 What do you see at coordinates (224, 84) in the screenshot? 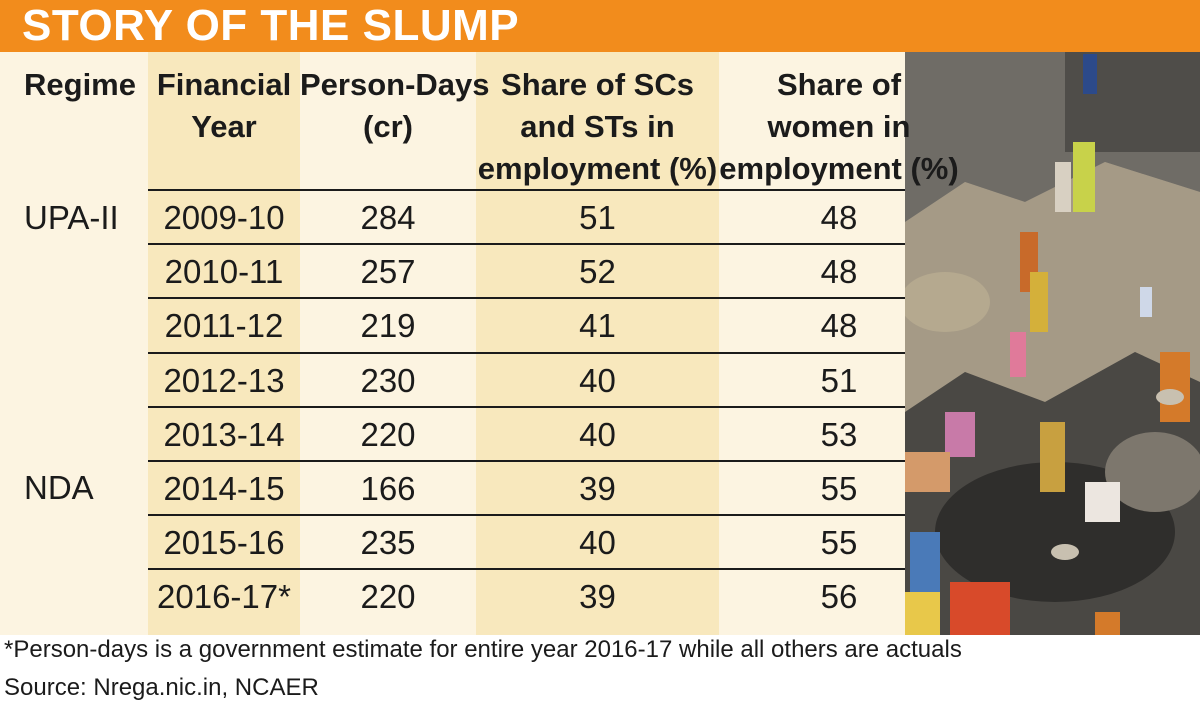
I see `header-financial-year-line-1: Financial` at bounding box center [224, 84].